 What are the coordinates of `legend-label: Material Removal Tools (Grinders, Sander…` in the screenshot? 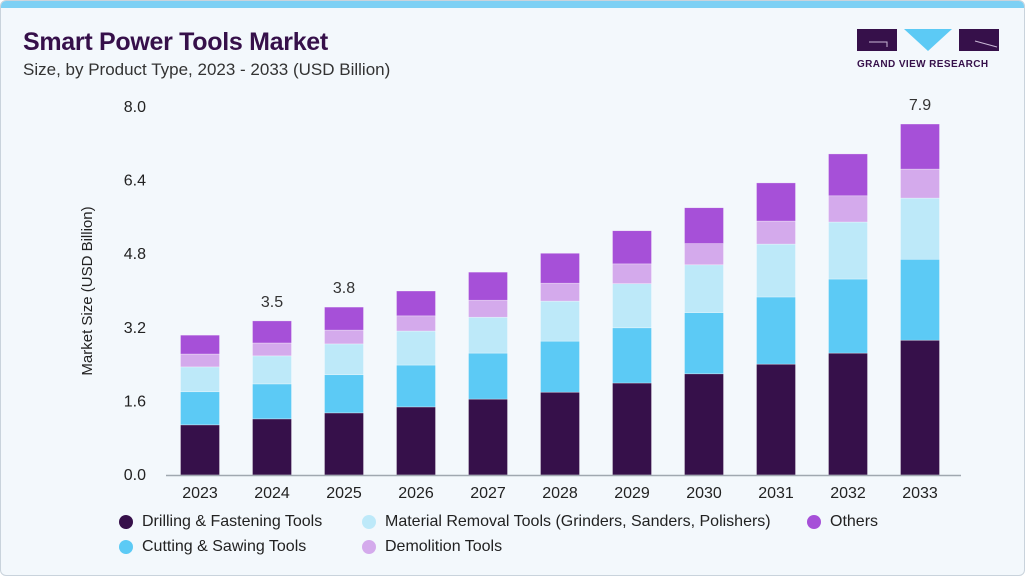 It's located at (578, 521).